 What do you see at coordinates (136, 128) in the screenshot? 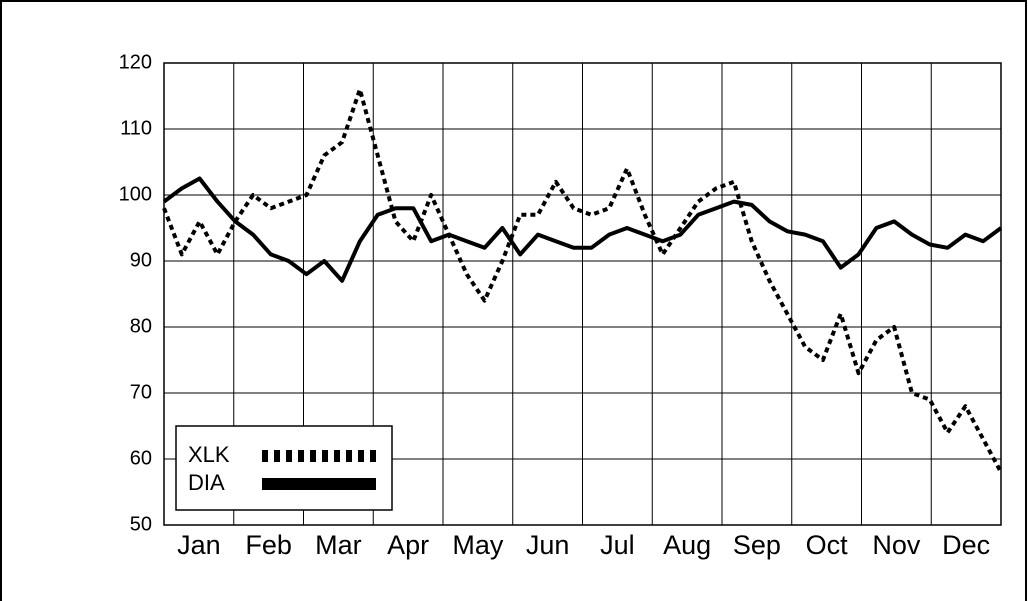
I see `y-tick-label: 110` at bounding box center [136, 128].